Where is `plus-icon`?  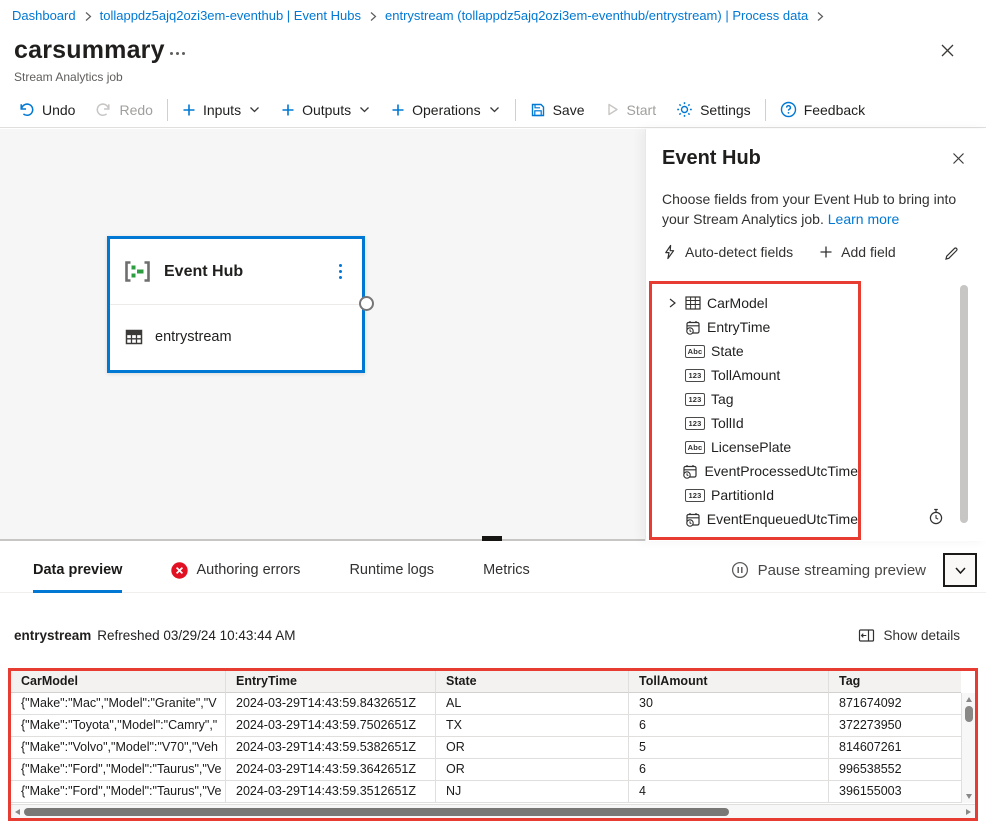
plus-icon is located at coordinates (398, 110).